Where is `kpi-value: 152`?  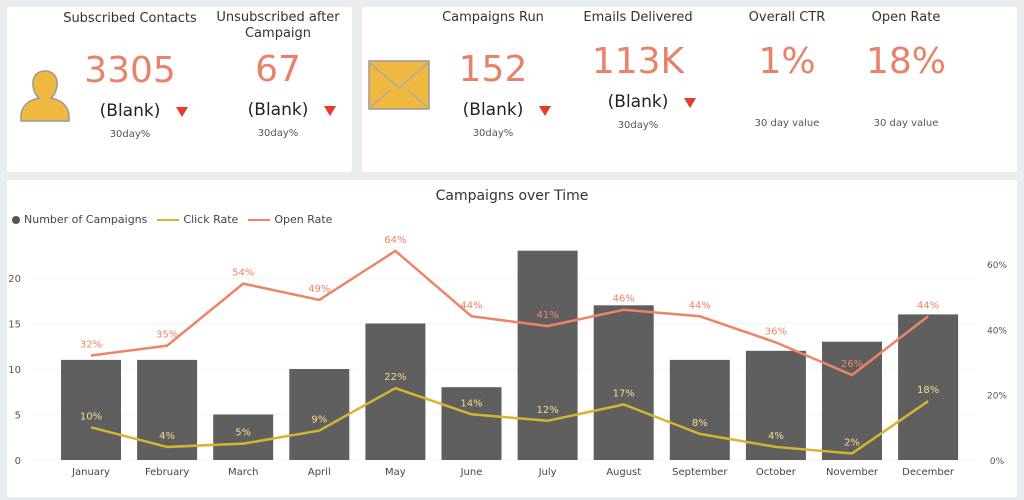
kpi-value: 152 is located at coordinates (493, 69).